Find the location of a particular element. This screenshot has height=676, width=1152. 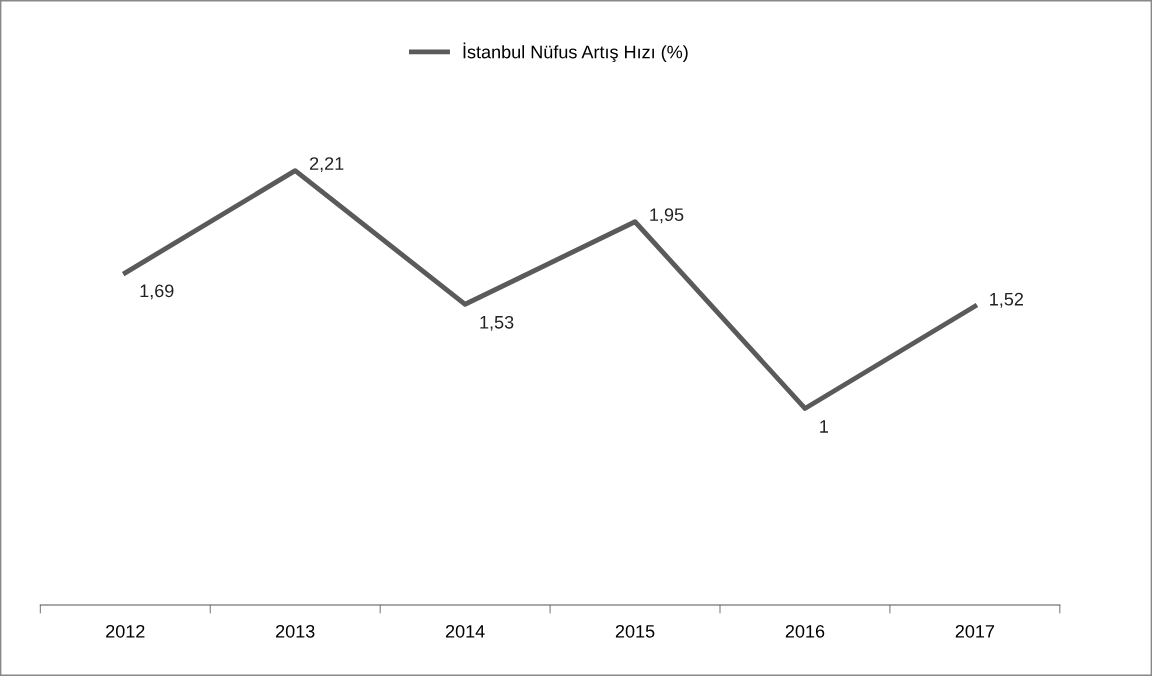

data-label: 1 is located at coordinates (824, 426).